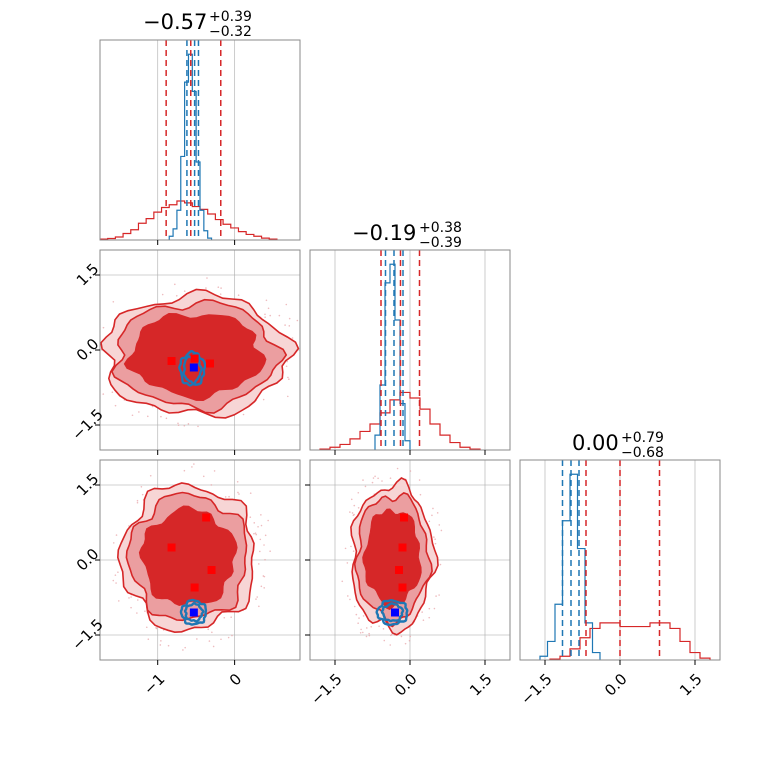 This screenshot has height=760, width=760. What do you see at coordinates (384, 233) in the screenshot?
I see `title-median: −0.19` at bounding box center [384, 233].